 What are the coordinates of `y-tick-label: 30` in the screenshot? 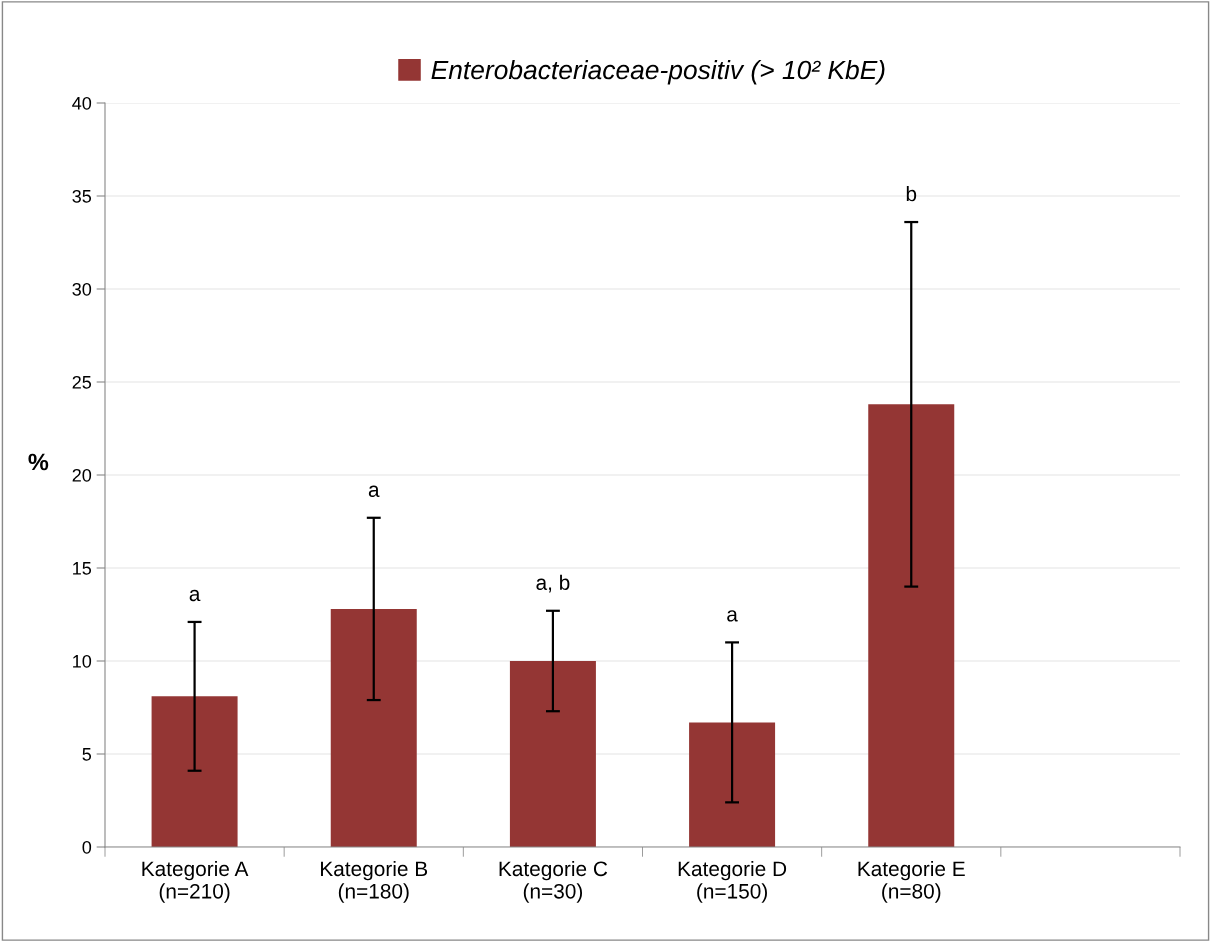 It's located at (82, 289).